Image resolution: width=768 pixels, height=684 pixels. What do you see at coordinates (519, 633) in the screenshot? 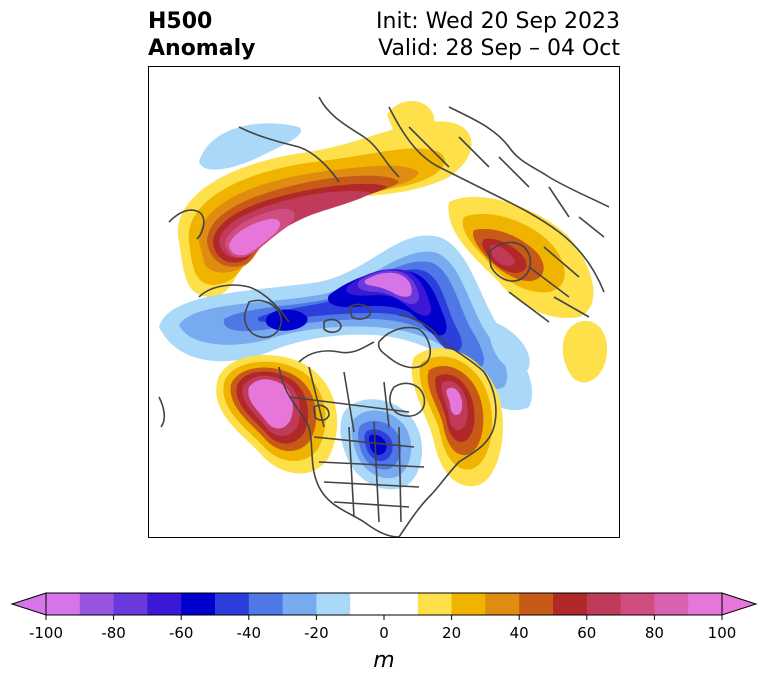
I see `colorbar-tick-label: 40` at bounding box center [519, 633].